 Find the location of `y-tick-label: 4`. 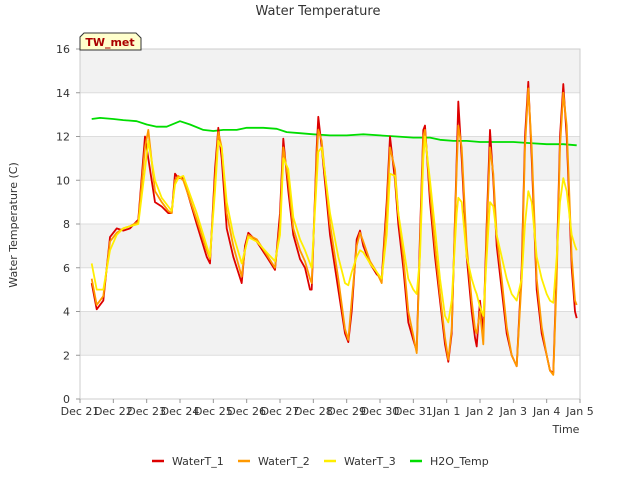

y-tick-label: 4 is located at coordinates (66, 312).